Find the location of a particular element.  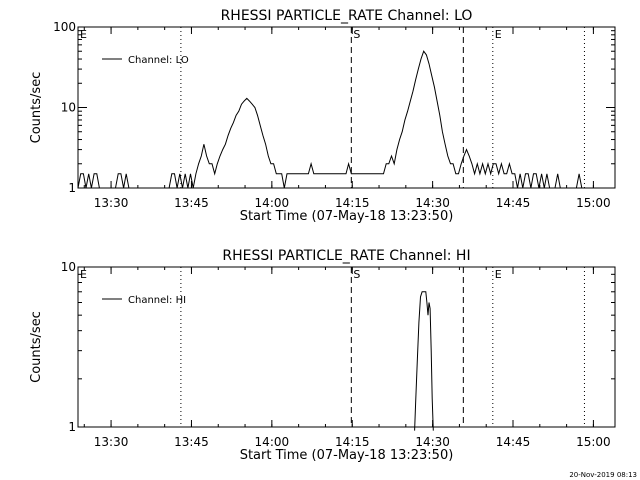

legend-label: Channel: LO is located at coordinates (158, 60).